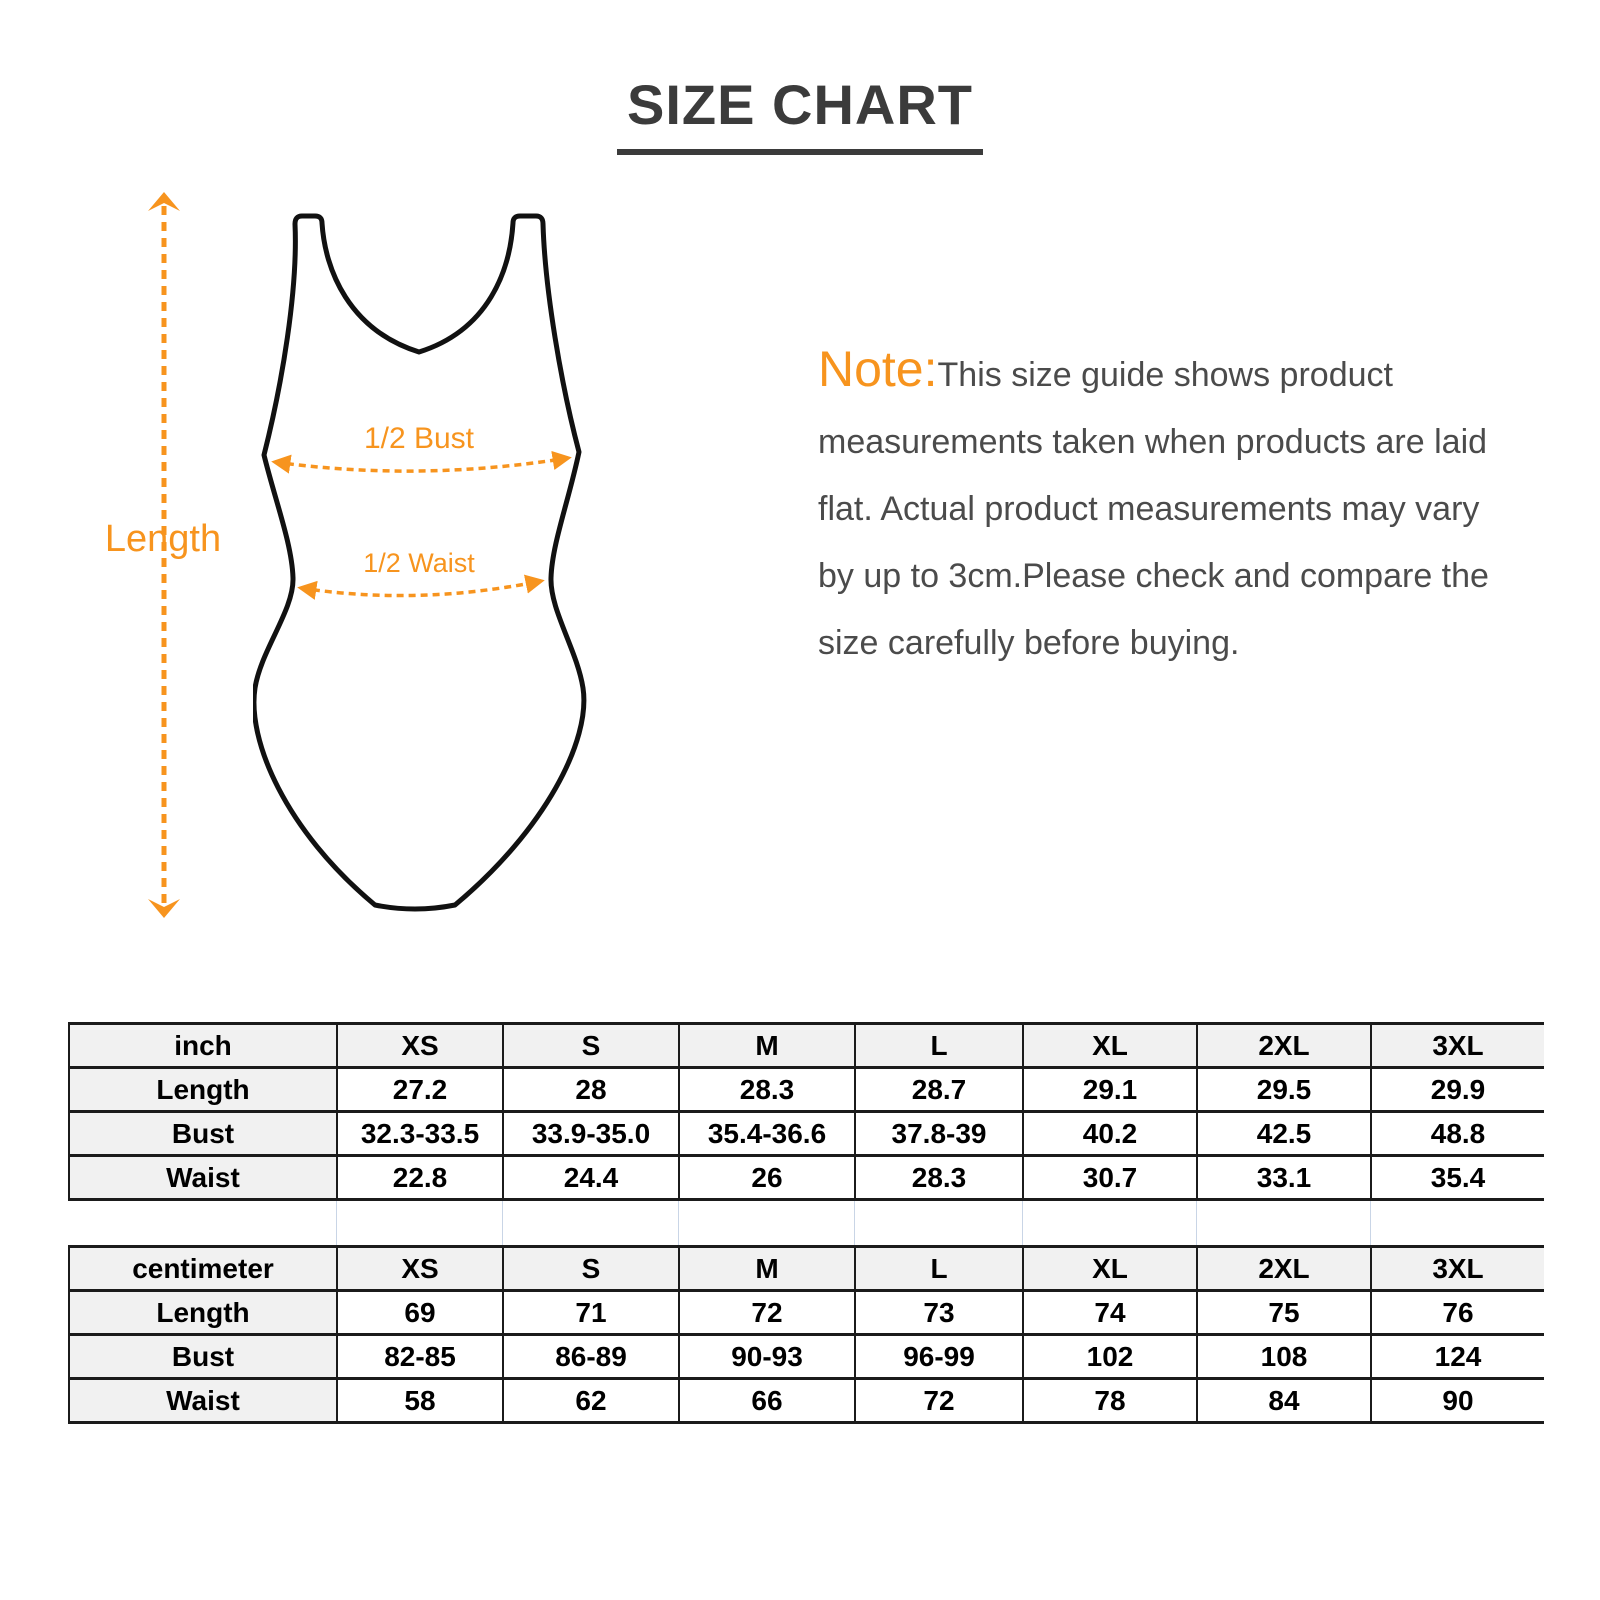 The width and height of the screenshot is (1600, 1600). I want to click on value-cell: 96-99, so click(939, 1356).